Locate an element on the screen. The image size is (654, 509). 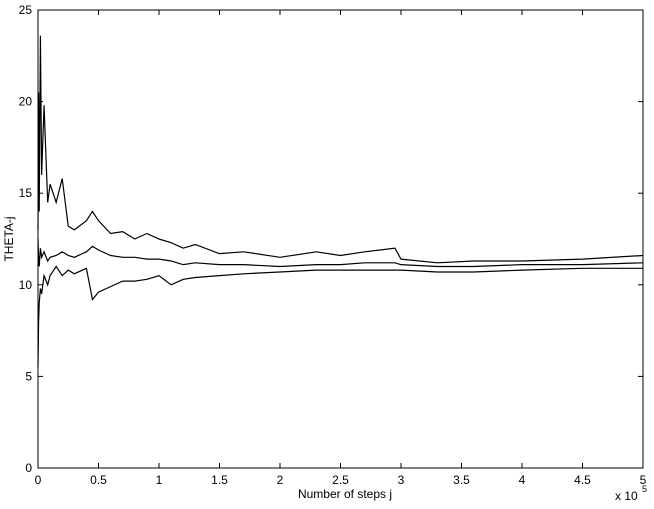
y-tick-label: 25 is located at coordinates (26, 10).